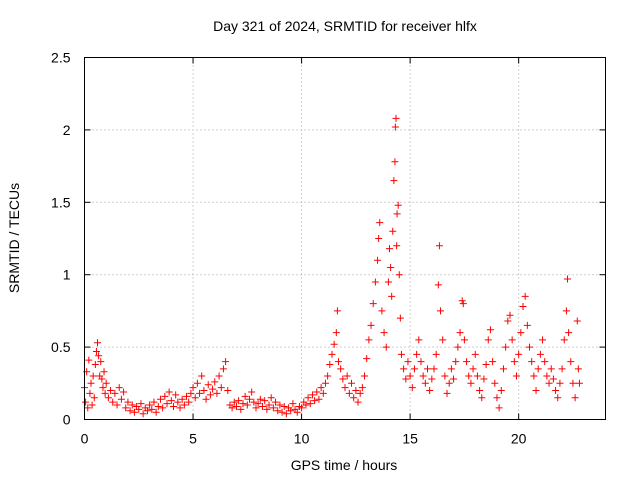  I want to click on y-tick-label: 2.5, so click(61, 58).